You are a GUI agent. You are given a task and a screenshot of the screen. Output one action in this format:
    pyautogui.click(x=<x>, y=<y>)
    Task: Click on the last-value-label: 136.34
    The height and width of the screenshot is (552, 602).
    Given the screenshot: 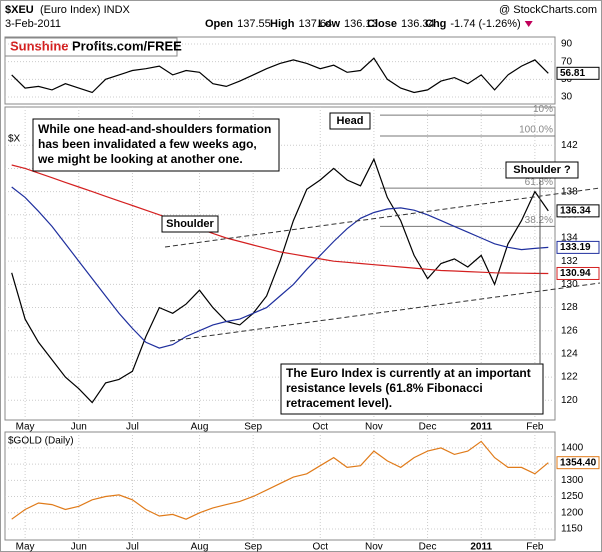 What is the action you would take?
    pyautogui.click(x=575, y=211)
    